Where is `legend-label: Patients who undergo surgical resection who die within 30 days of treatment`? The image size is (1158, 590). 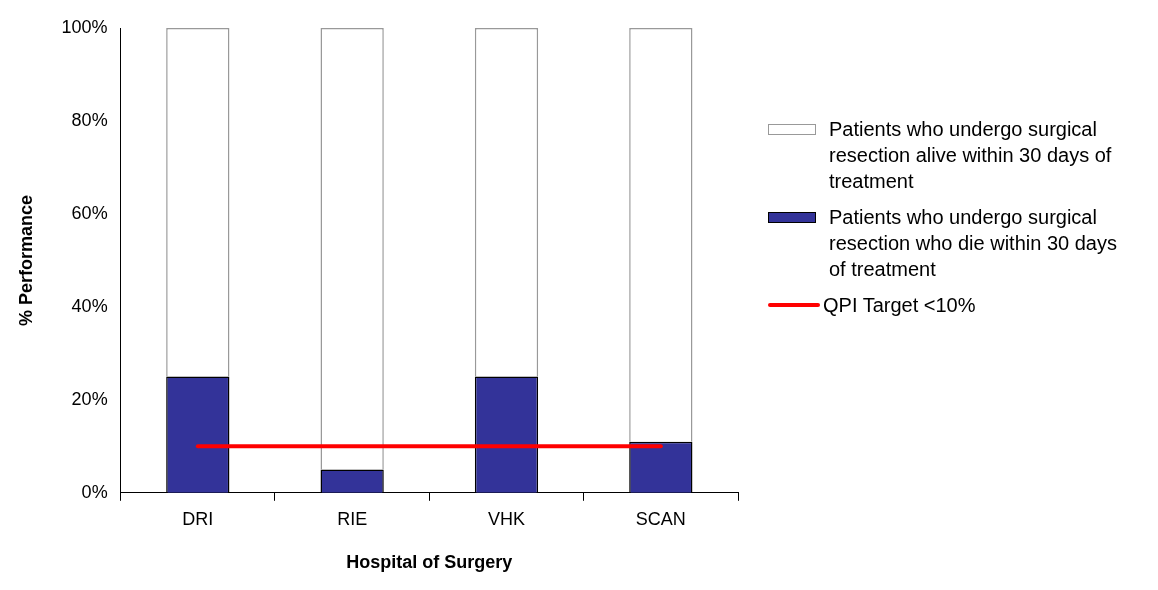 legend-label: Patients who undergo surgical resection who die within 30 days of treatment is located at coordinates (973, 243).